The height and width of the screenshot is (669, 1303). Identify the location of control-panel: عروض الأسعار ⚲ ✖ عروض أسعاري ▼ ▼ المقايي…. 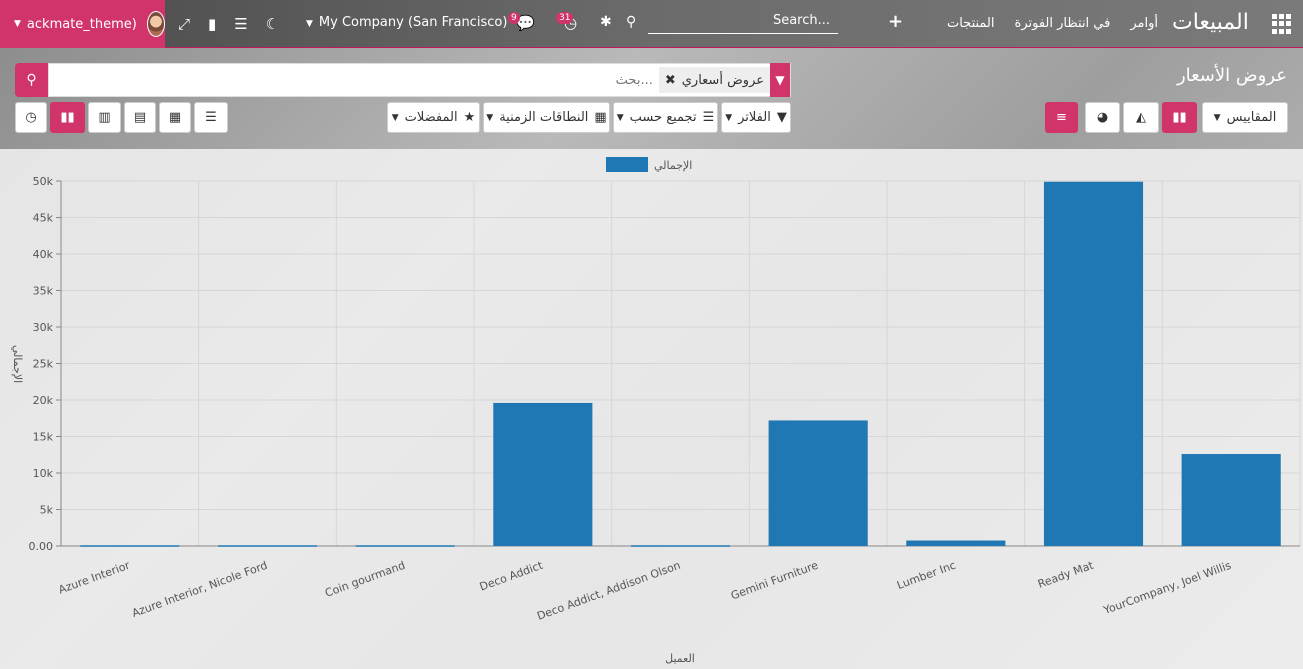
(651, 99).